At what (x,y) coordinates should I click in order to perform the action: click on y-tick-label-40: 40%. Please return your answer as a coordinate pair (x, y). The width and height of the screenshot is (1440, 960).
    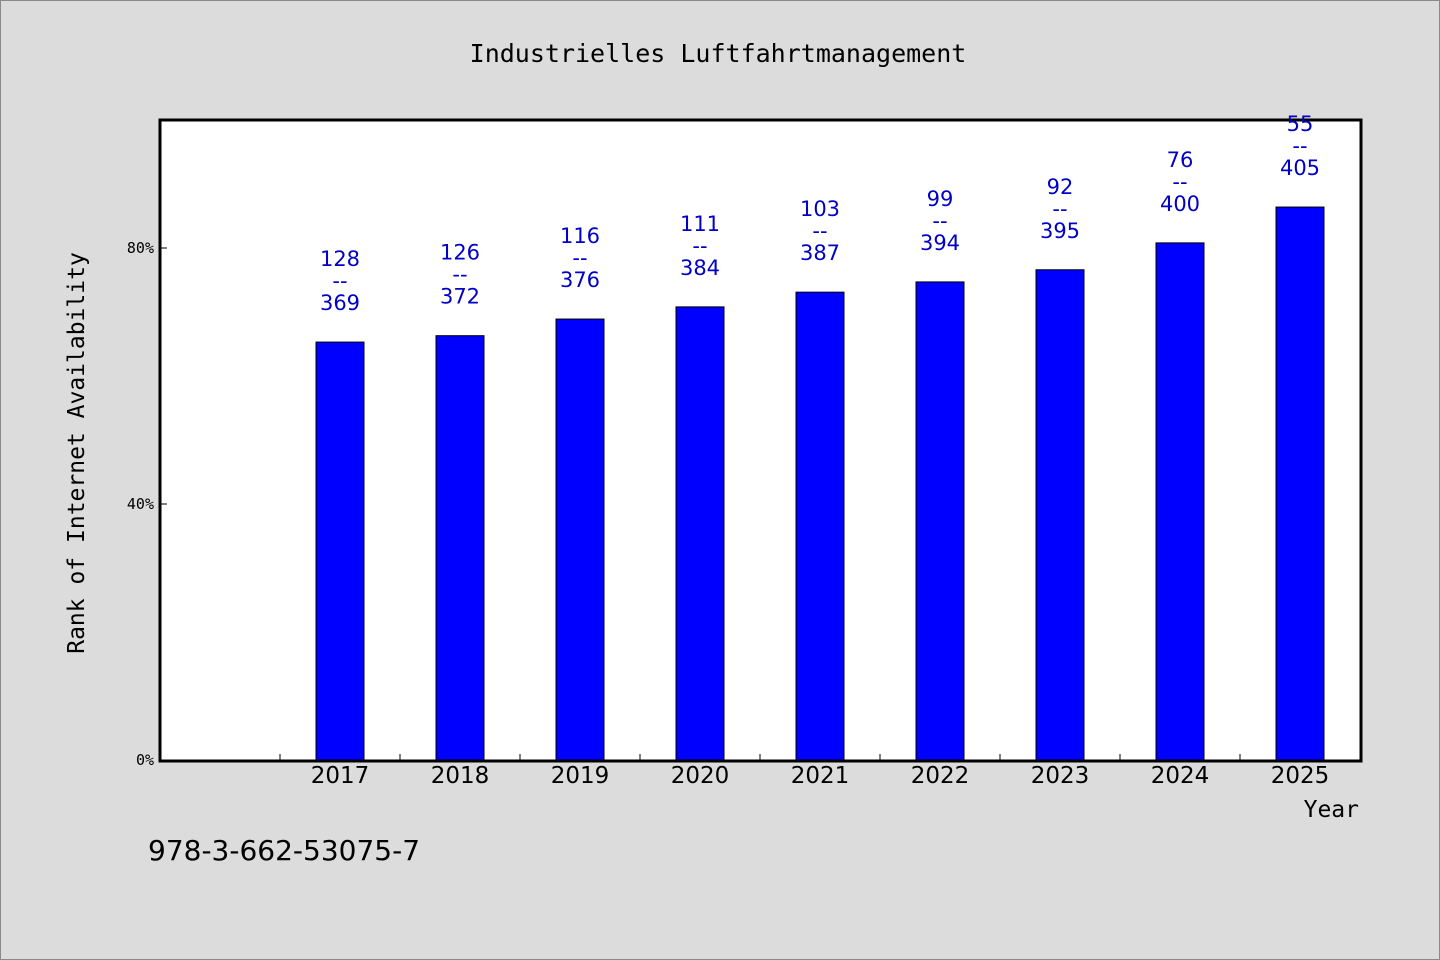
    Looking at the image, I should click on (140, 504).